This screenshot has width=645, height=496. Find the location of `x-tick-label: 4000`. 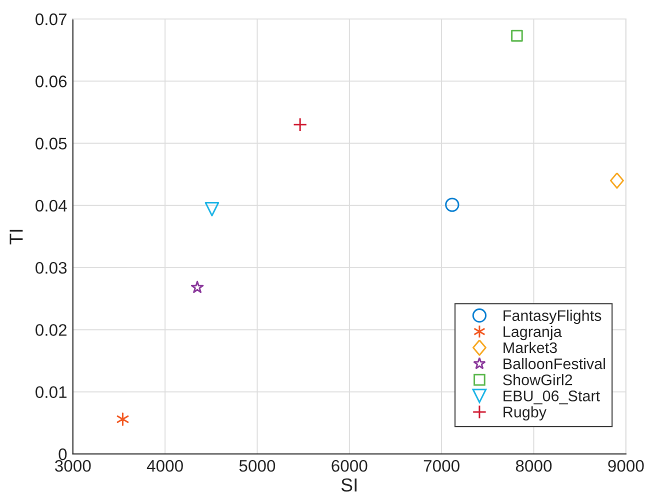

x-tick-label: 4000 is located at coordinates (164, 466).